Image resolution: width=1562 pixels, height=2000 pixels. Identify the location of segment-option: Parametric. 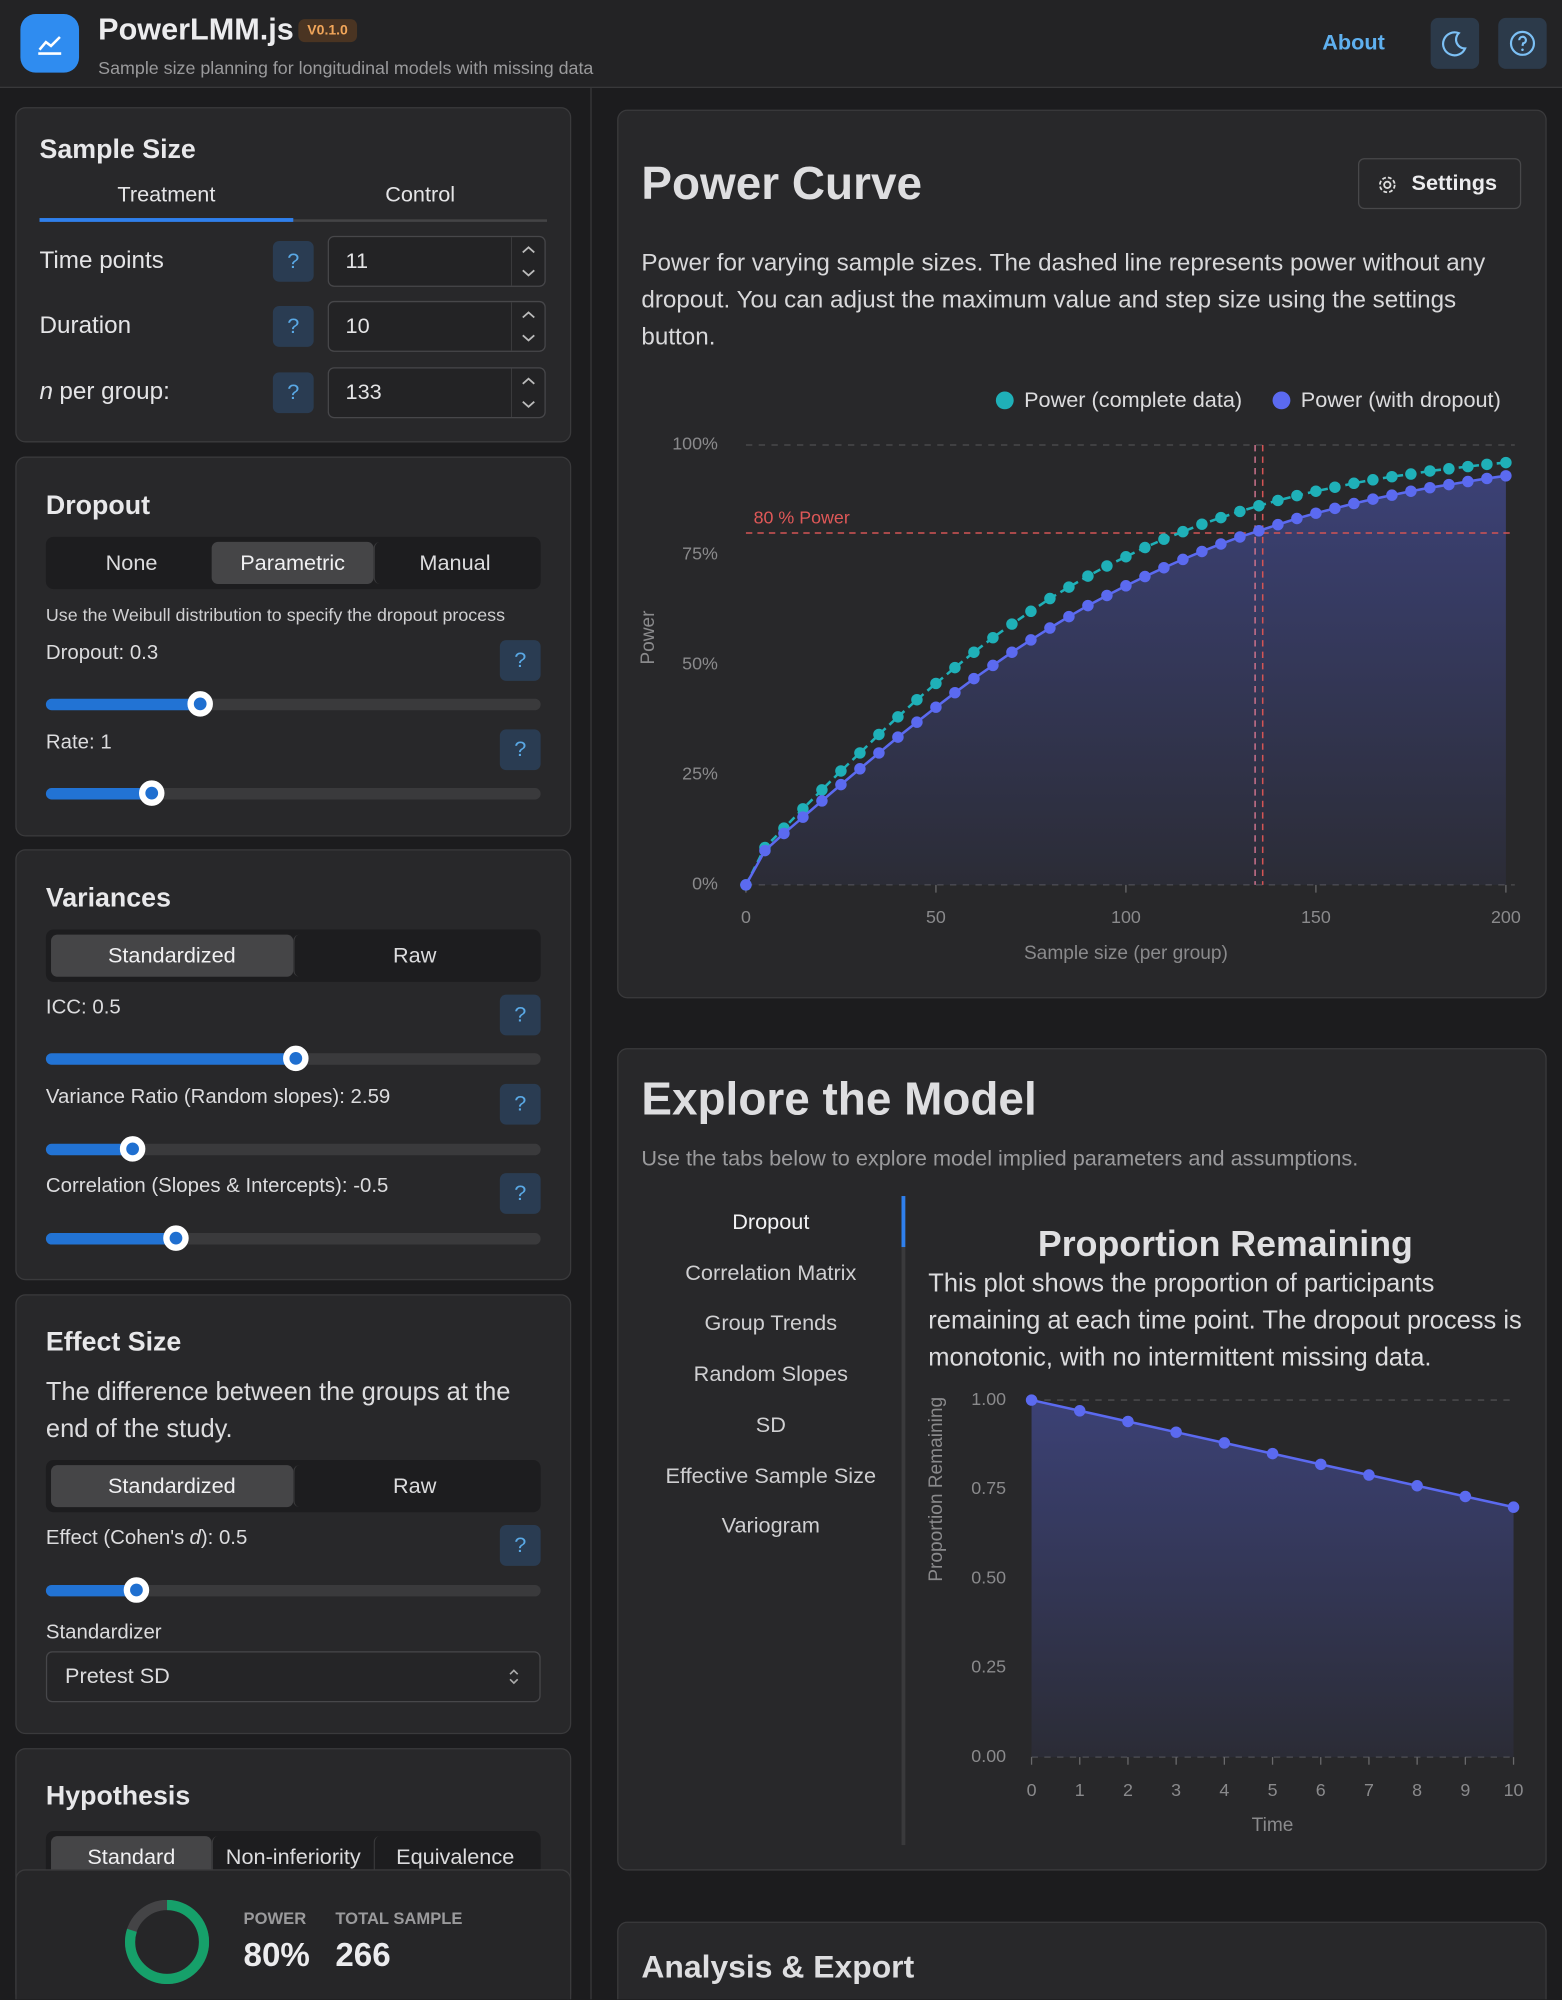
(293, 562).